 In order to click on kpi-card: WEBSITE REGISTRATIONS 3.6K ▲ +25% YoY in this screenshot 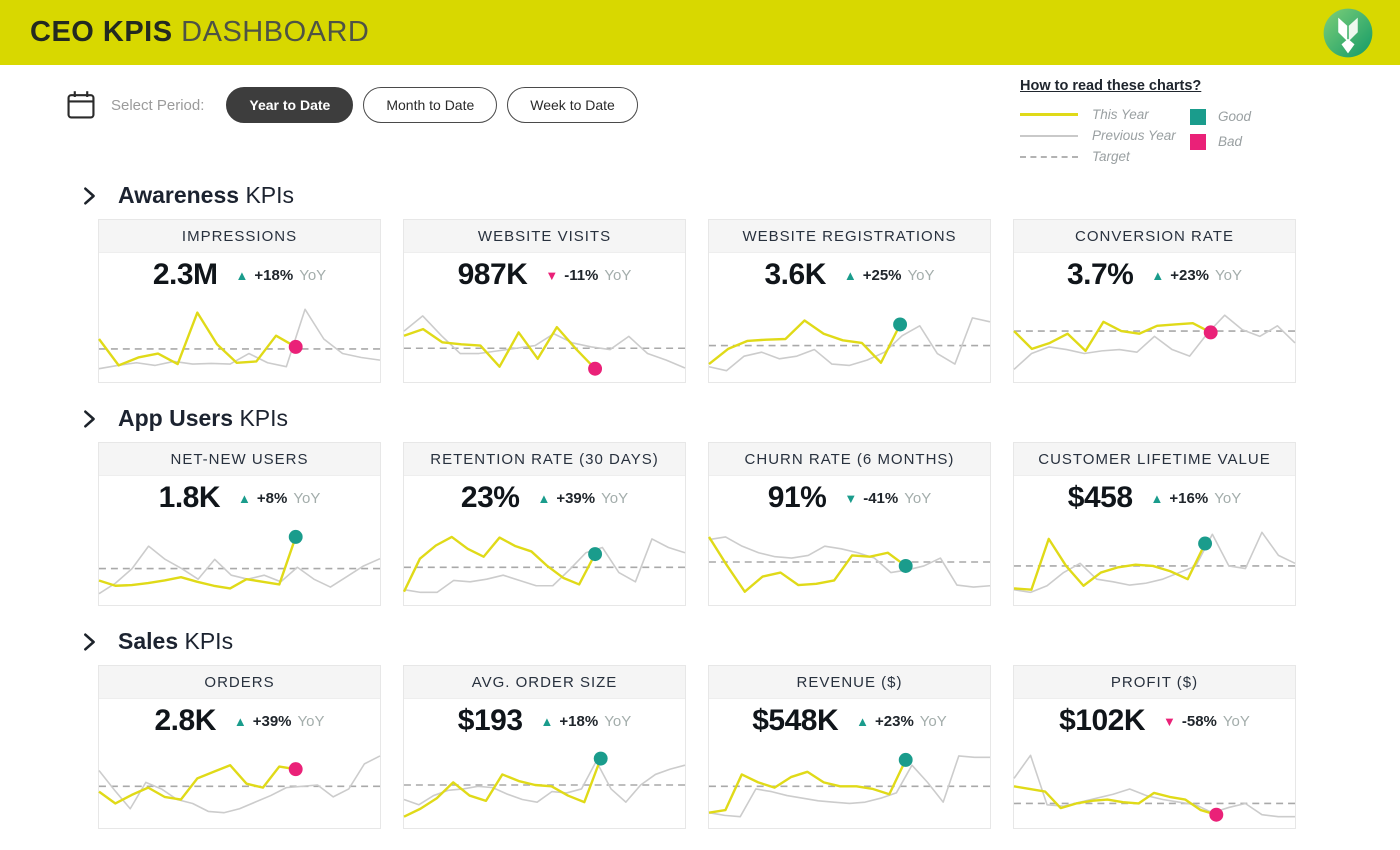, I will do `click(849, 301)`.